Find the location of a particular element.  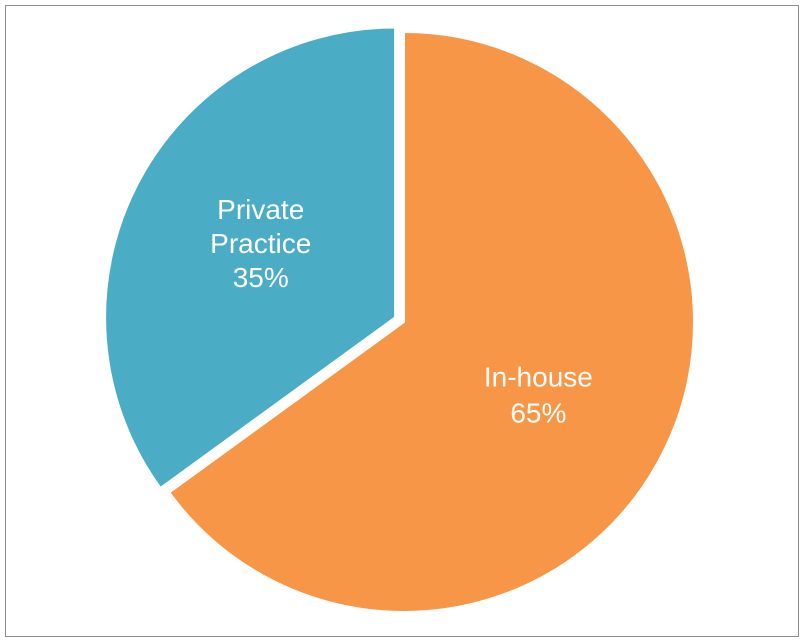

slice-value-in-house: 65% is located at coordinates (538, 412).